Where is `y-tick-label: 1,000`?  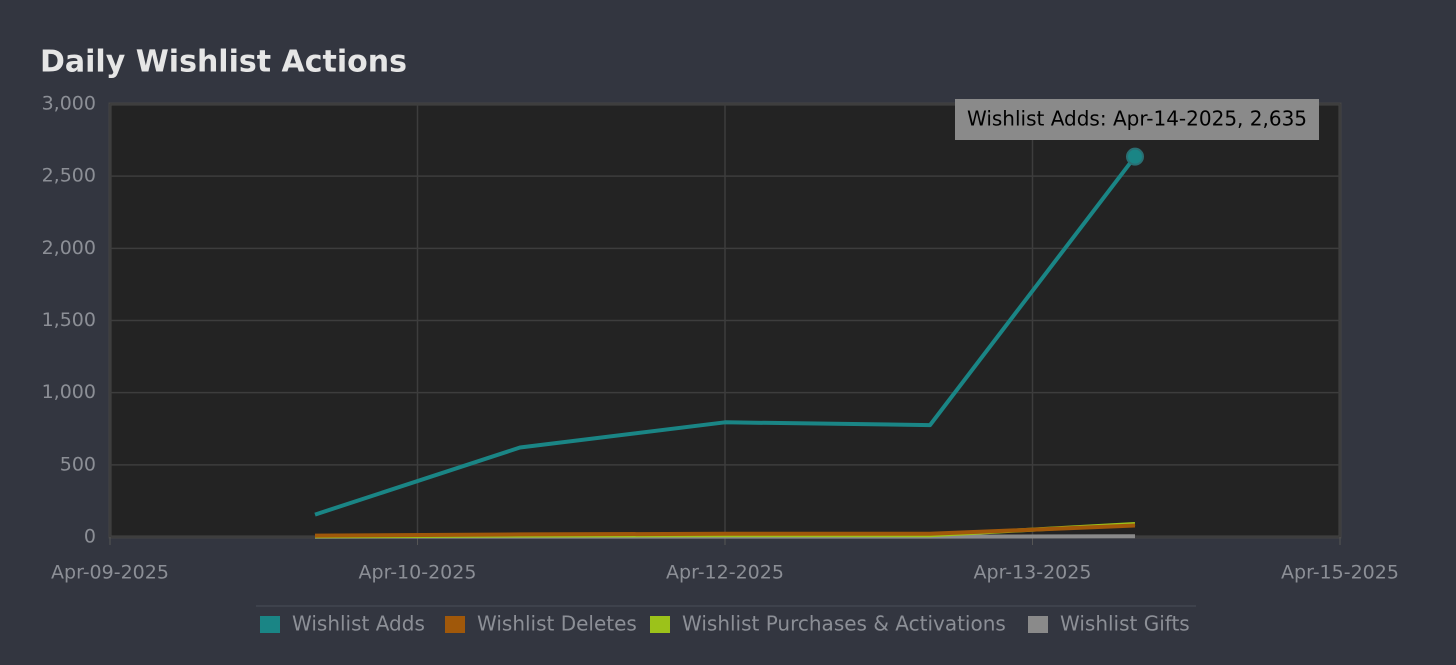
y-tick-label: 1,000 is located at coordinates (69, 392).